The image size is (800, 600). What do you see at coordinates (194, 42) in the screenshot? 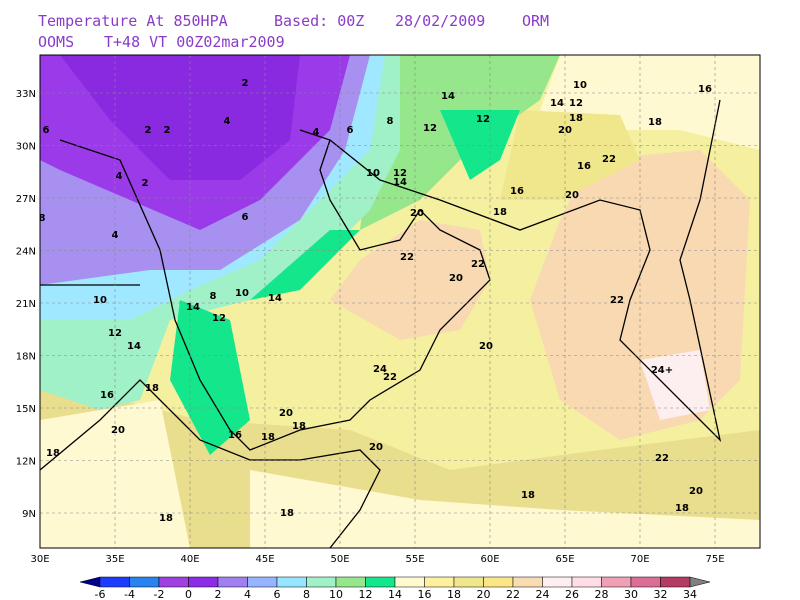
I see `valid-time: T+48 VT 00Z02mar2009` at bounding box center [194, 42].